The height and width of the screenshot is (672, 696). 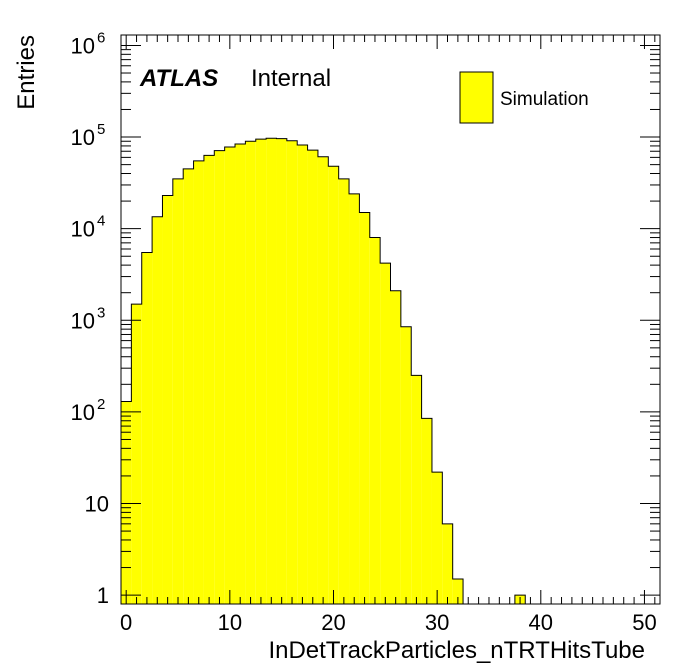 What do you see at coordinates (26, 72) in the screenshot?
I see `y-axis-title: Entries` at bounding box center [26, 72].